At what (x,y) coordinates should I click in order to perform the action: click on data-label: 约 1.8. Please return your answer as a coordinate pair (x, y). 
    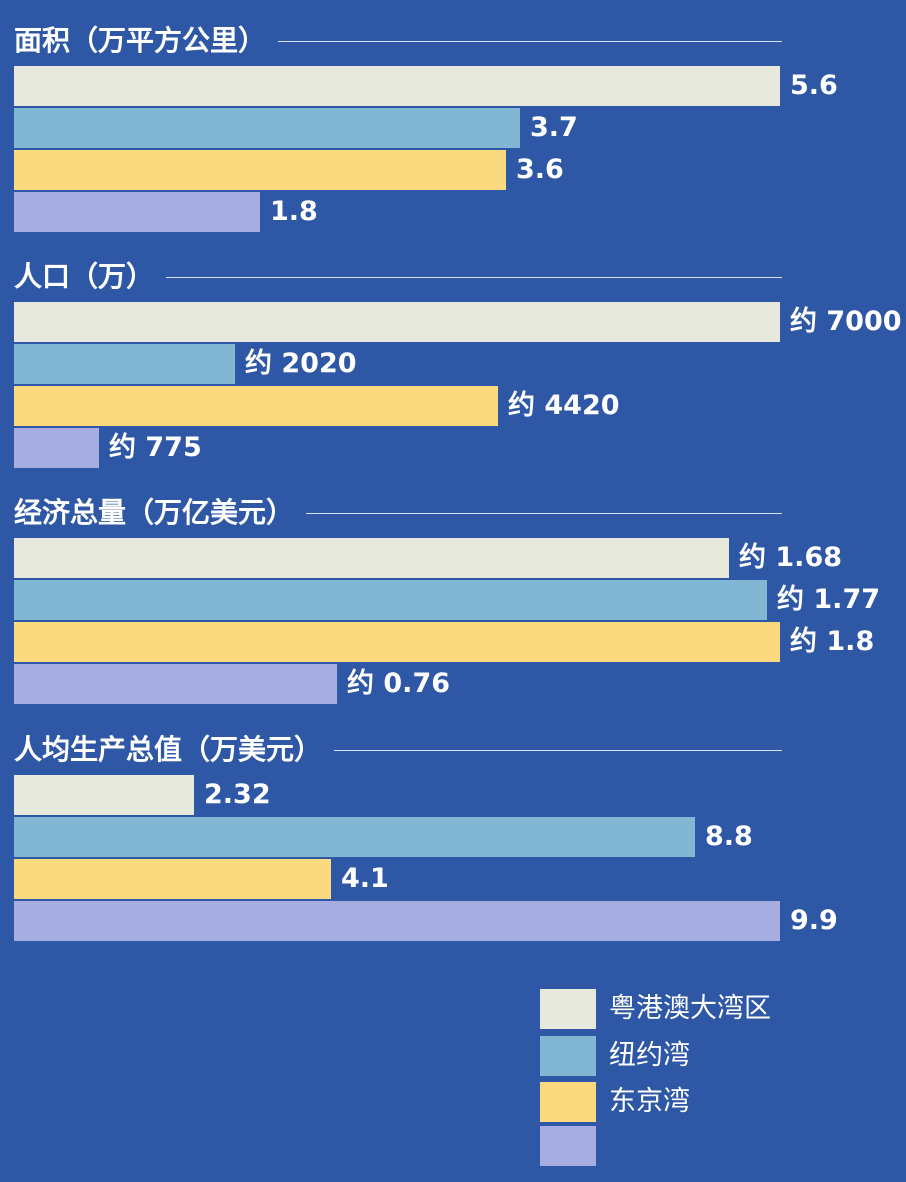
    Looking at the image, I should click on (832, 641).